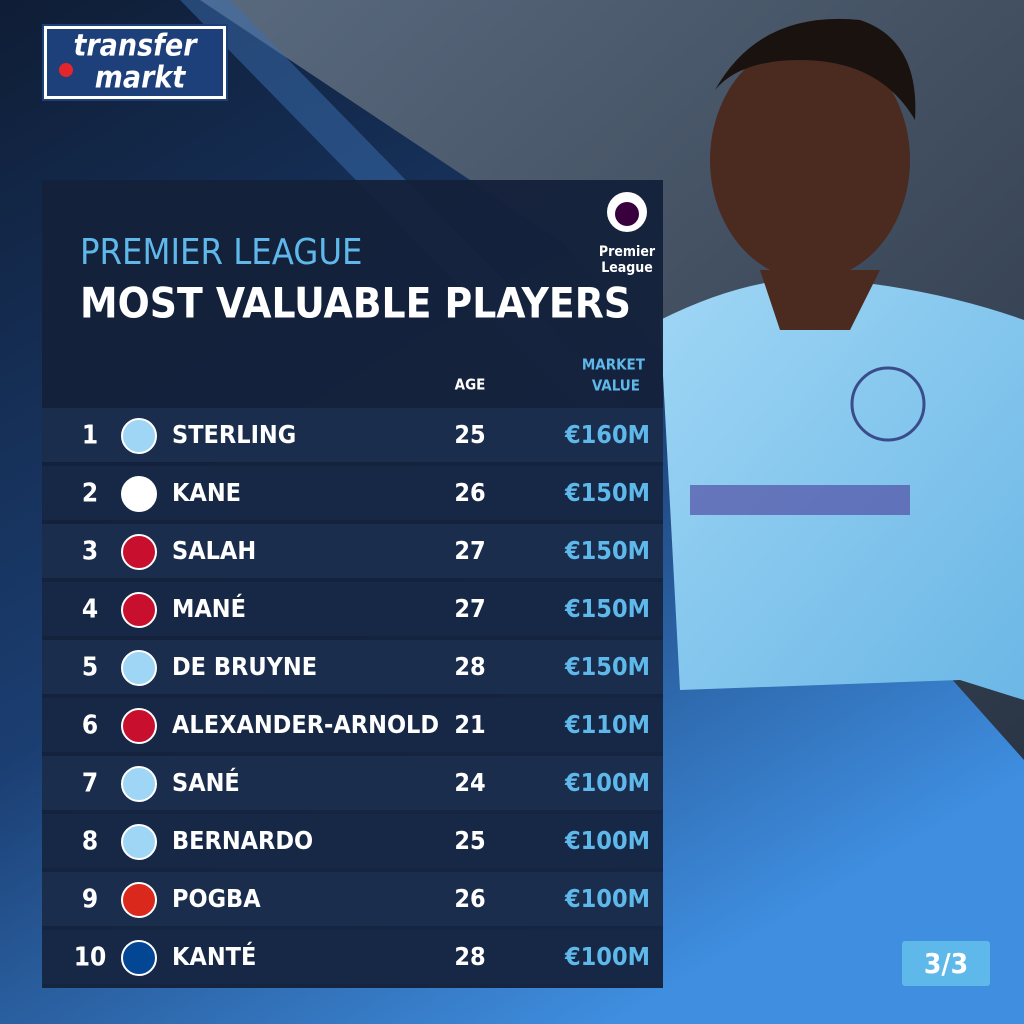  What do you see at coordinates (209, 608) in the screenshot?
I see `player-name: MANÉ` at bounding box center [209, 608].